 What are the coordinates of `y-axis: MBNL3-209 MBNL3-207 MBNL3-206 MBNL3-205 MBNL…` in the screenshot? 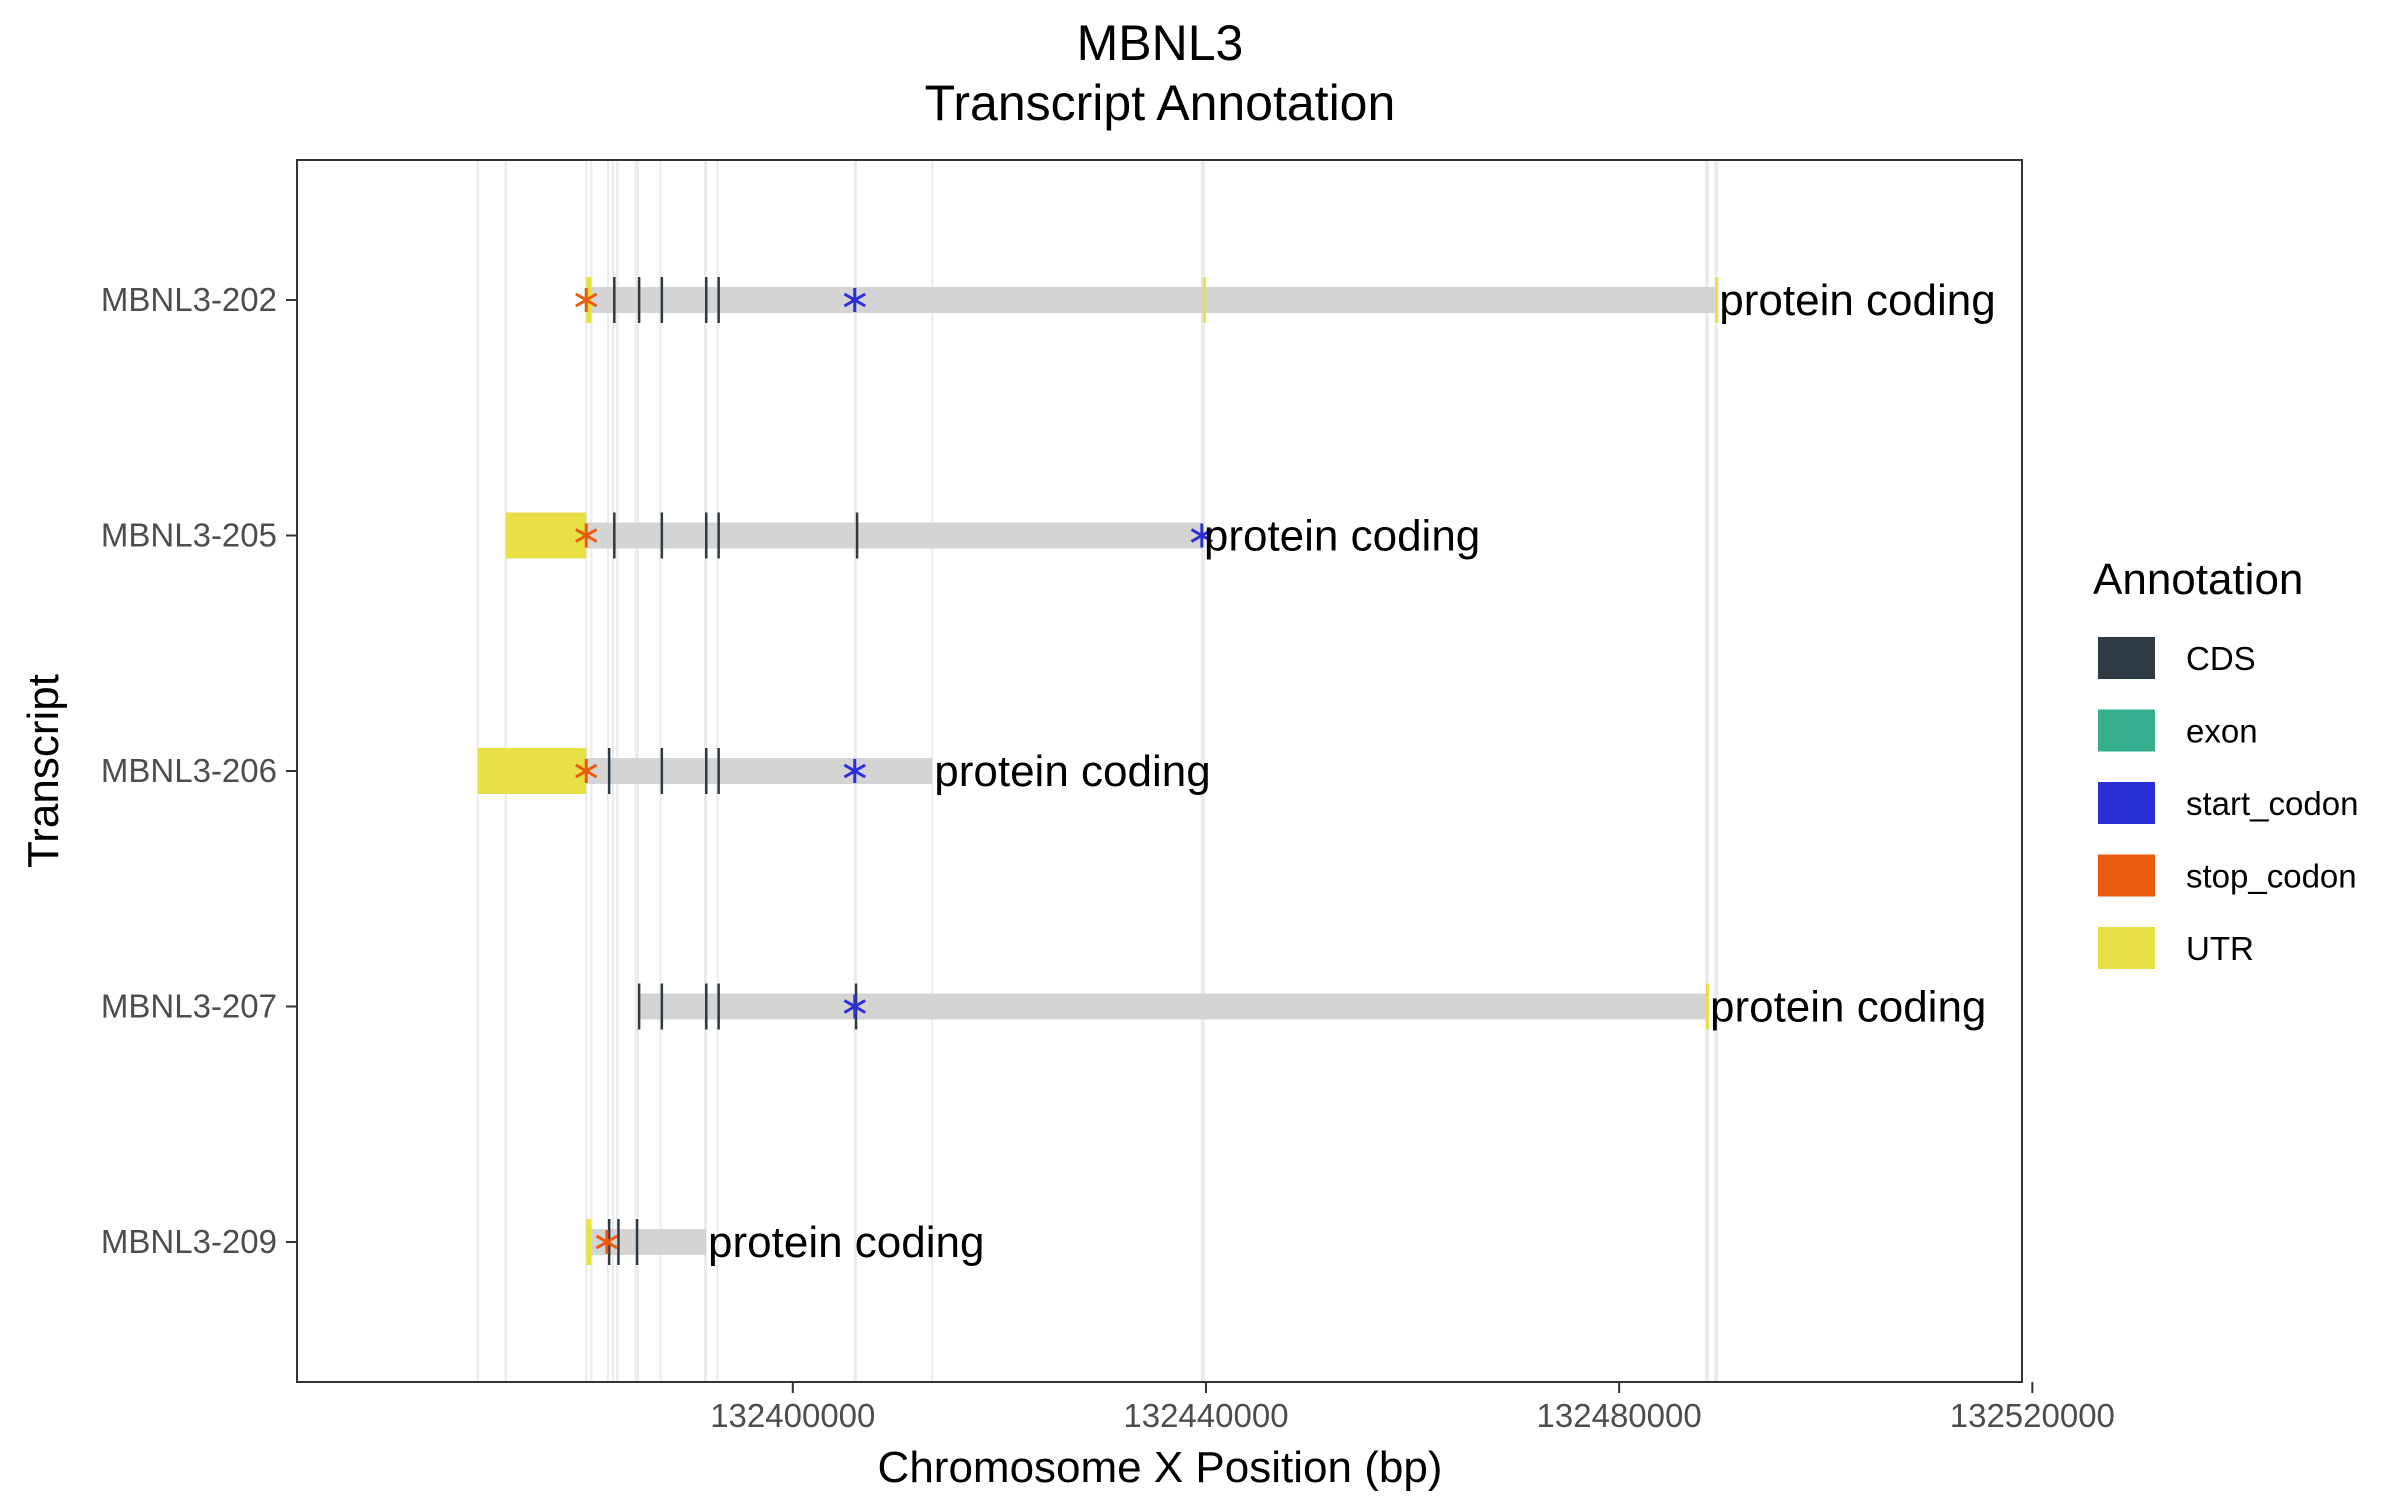 It's located at (199, 770).